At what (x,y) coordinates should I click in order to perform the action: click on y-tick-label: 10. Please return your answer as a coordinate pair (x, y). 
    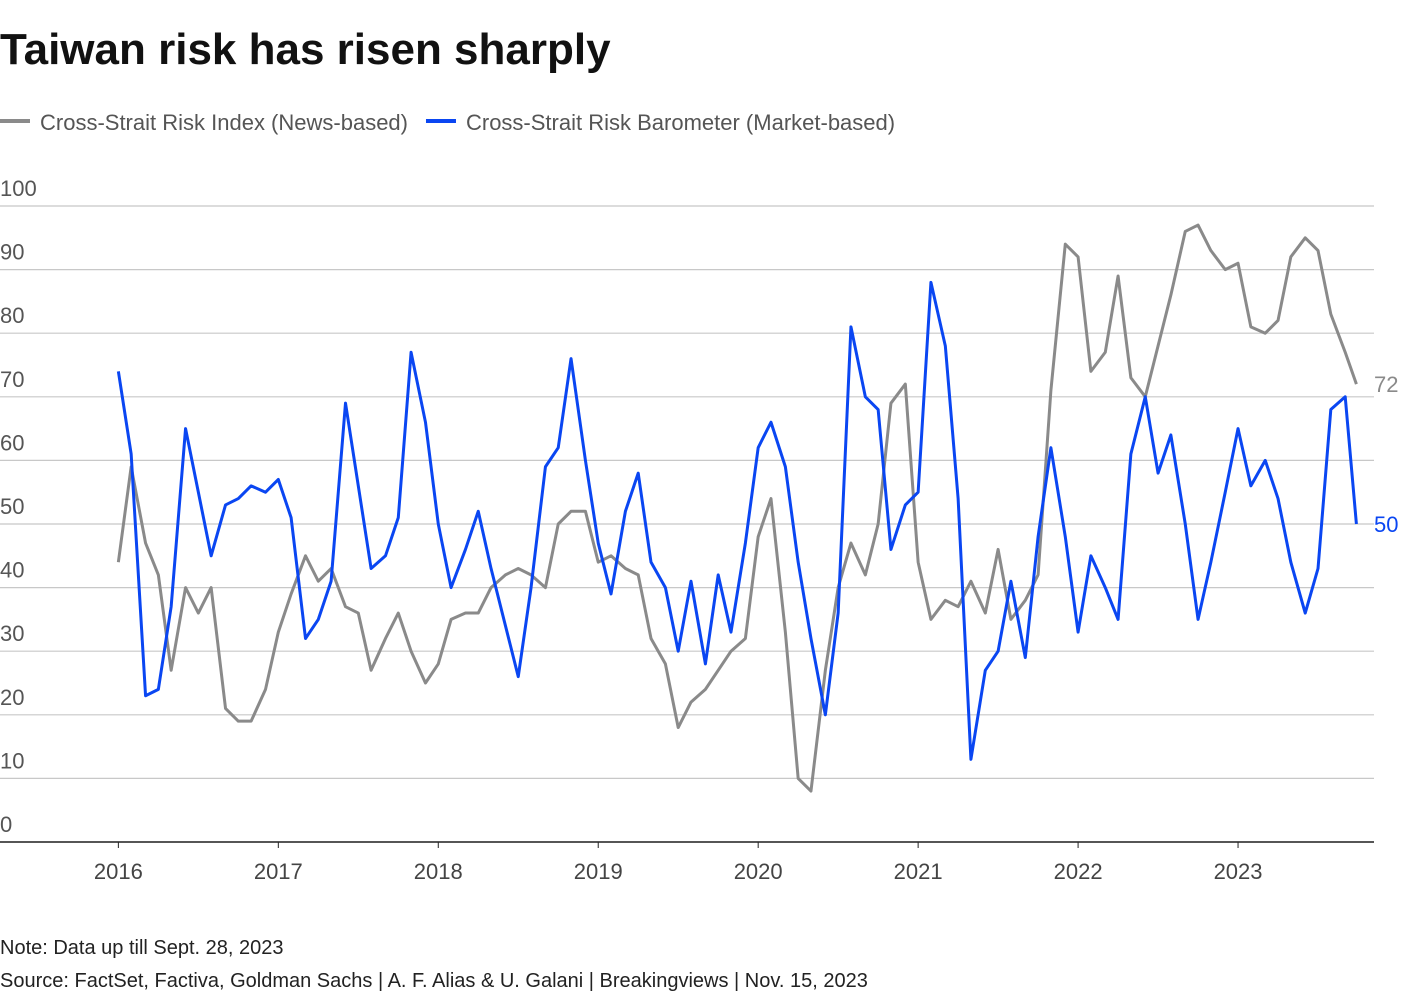
    Looking at the image, I should click on (12, 760).